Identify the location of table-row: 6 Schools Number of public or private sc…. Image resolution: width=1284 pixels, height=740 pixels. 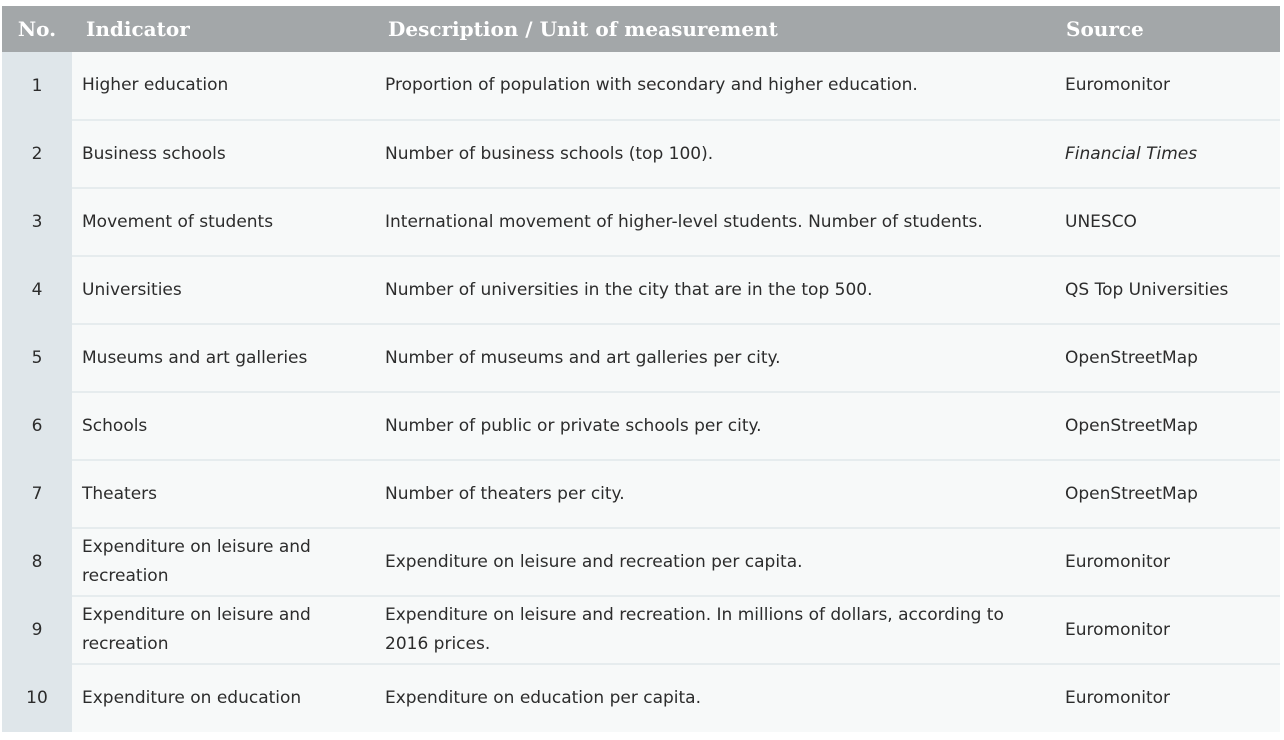
(641, 426).